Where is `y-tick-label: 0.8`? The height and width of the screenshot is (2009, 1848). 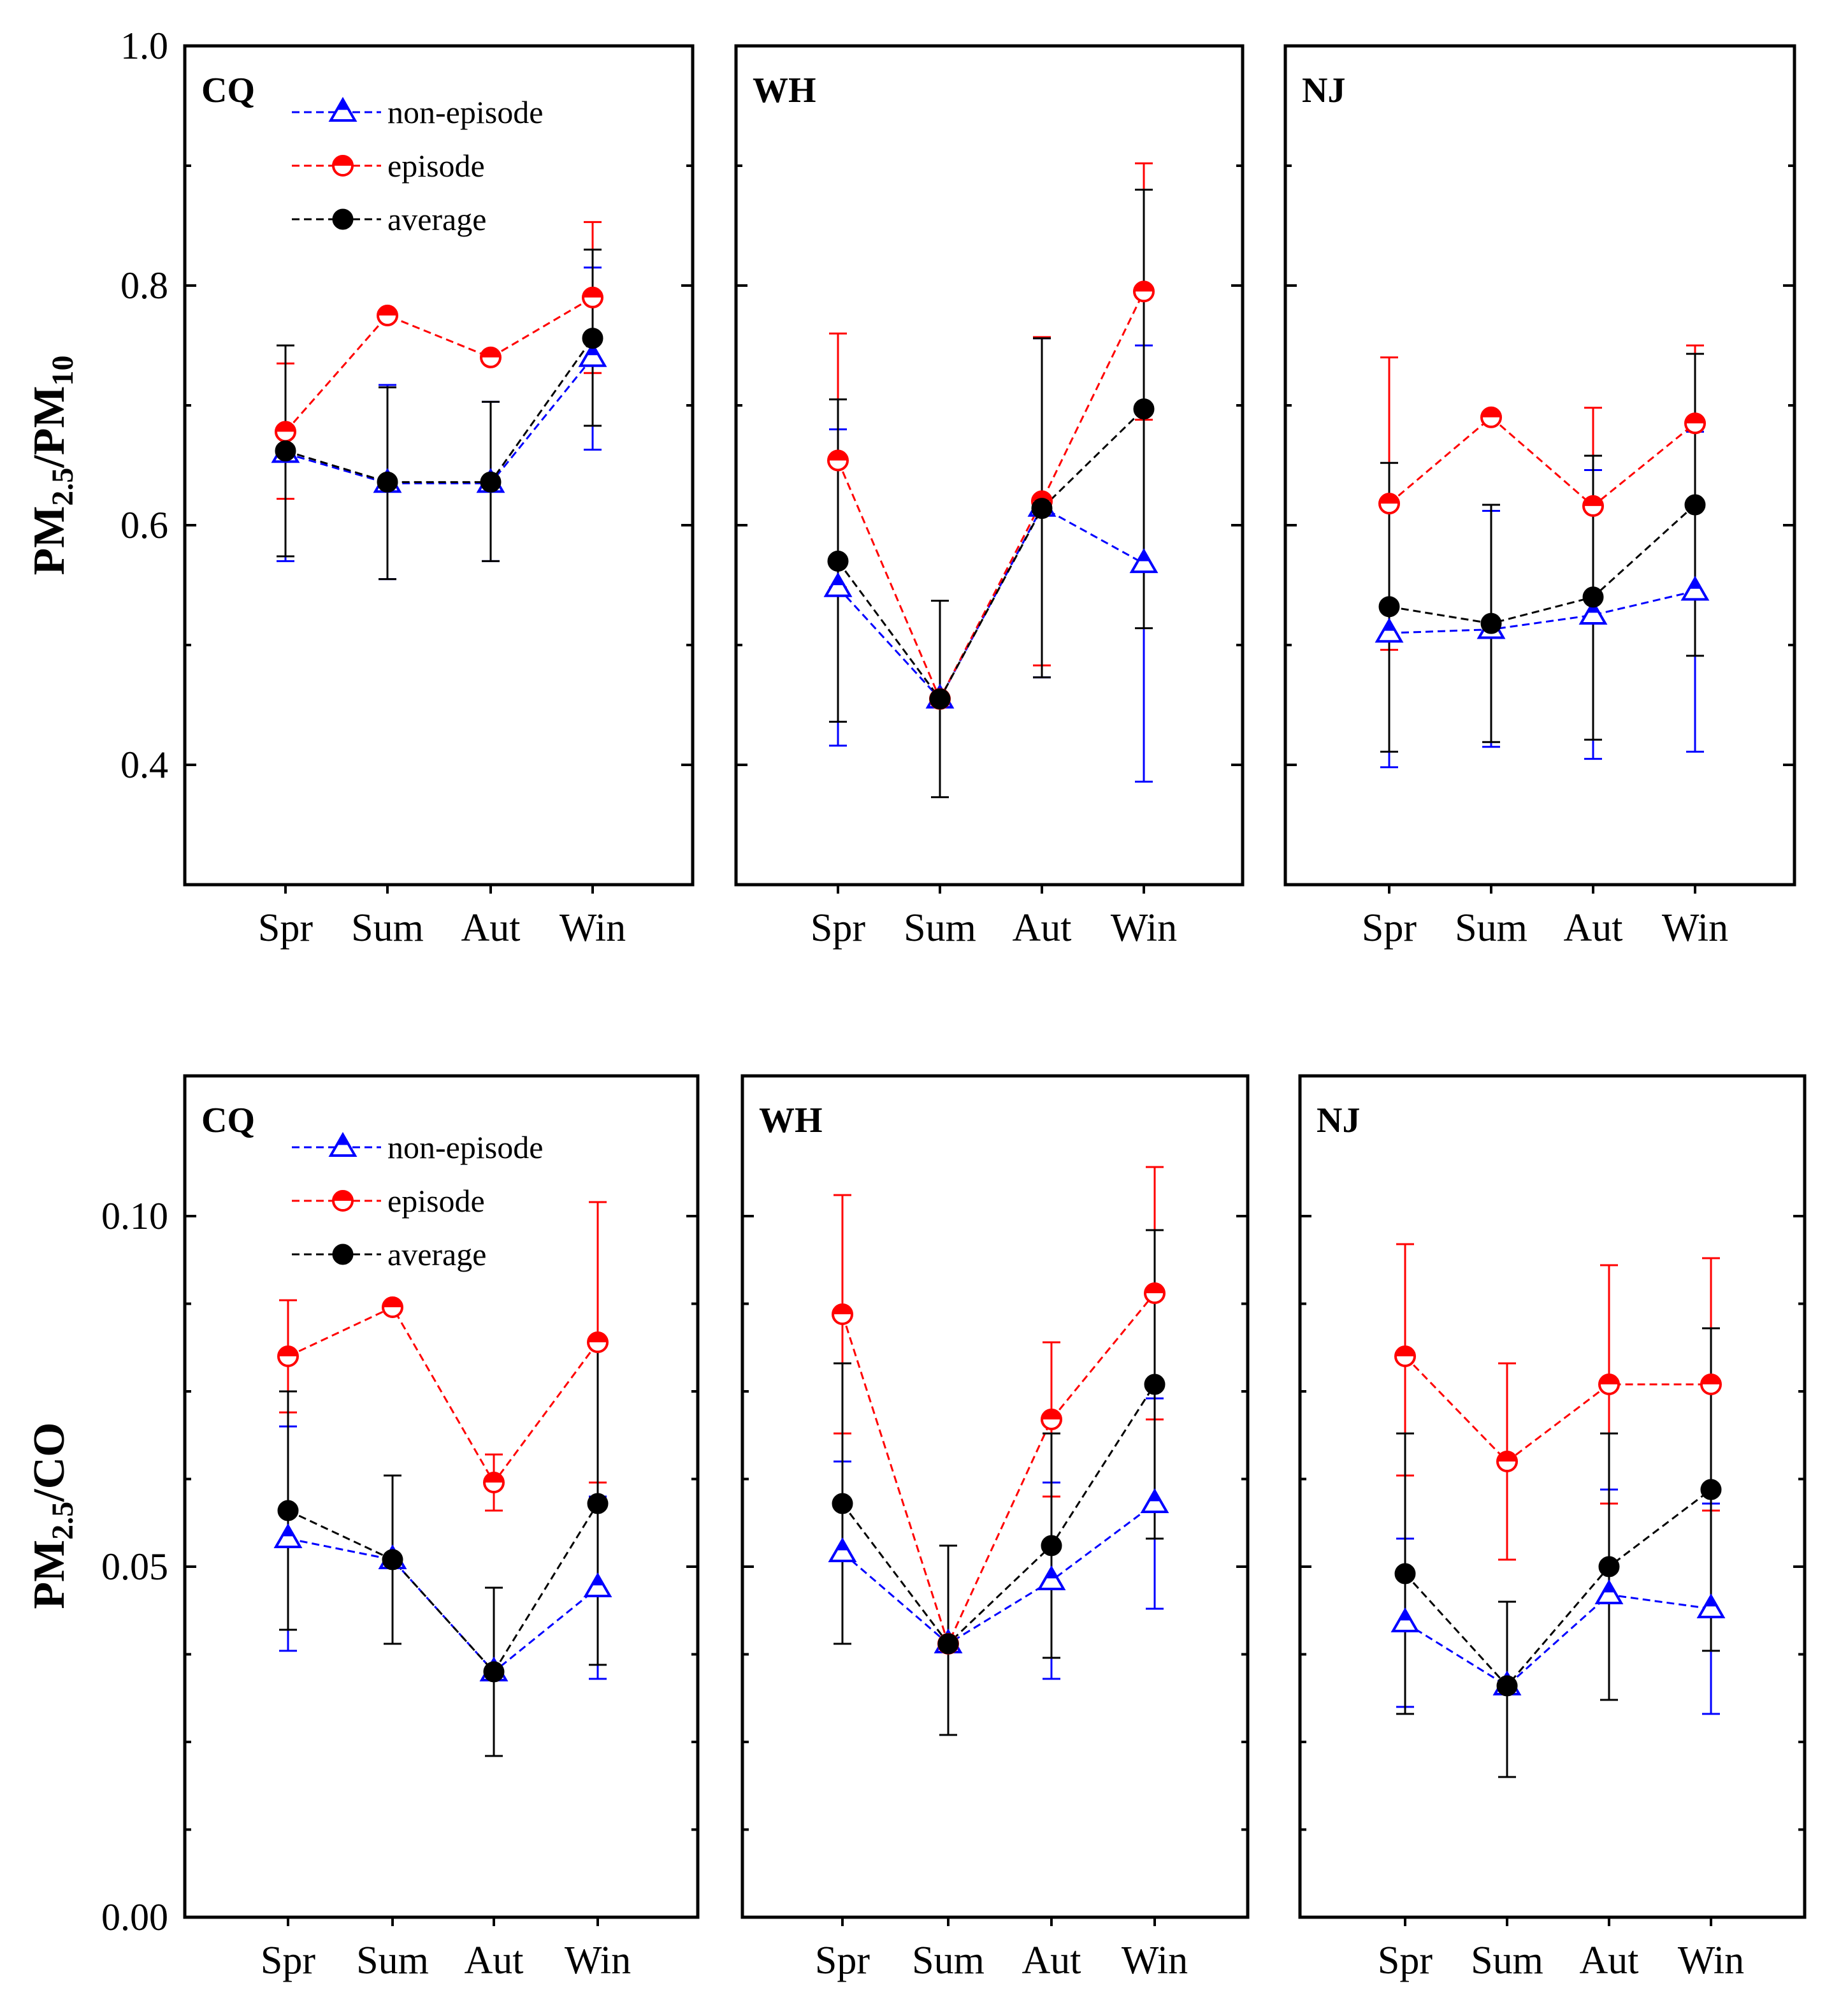
y-tick-label: 0.8 is located at coordinates (144, 286).